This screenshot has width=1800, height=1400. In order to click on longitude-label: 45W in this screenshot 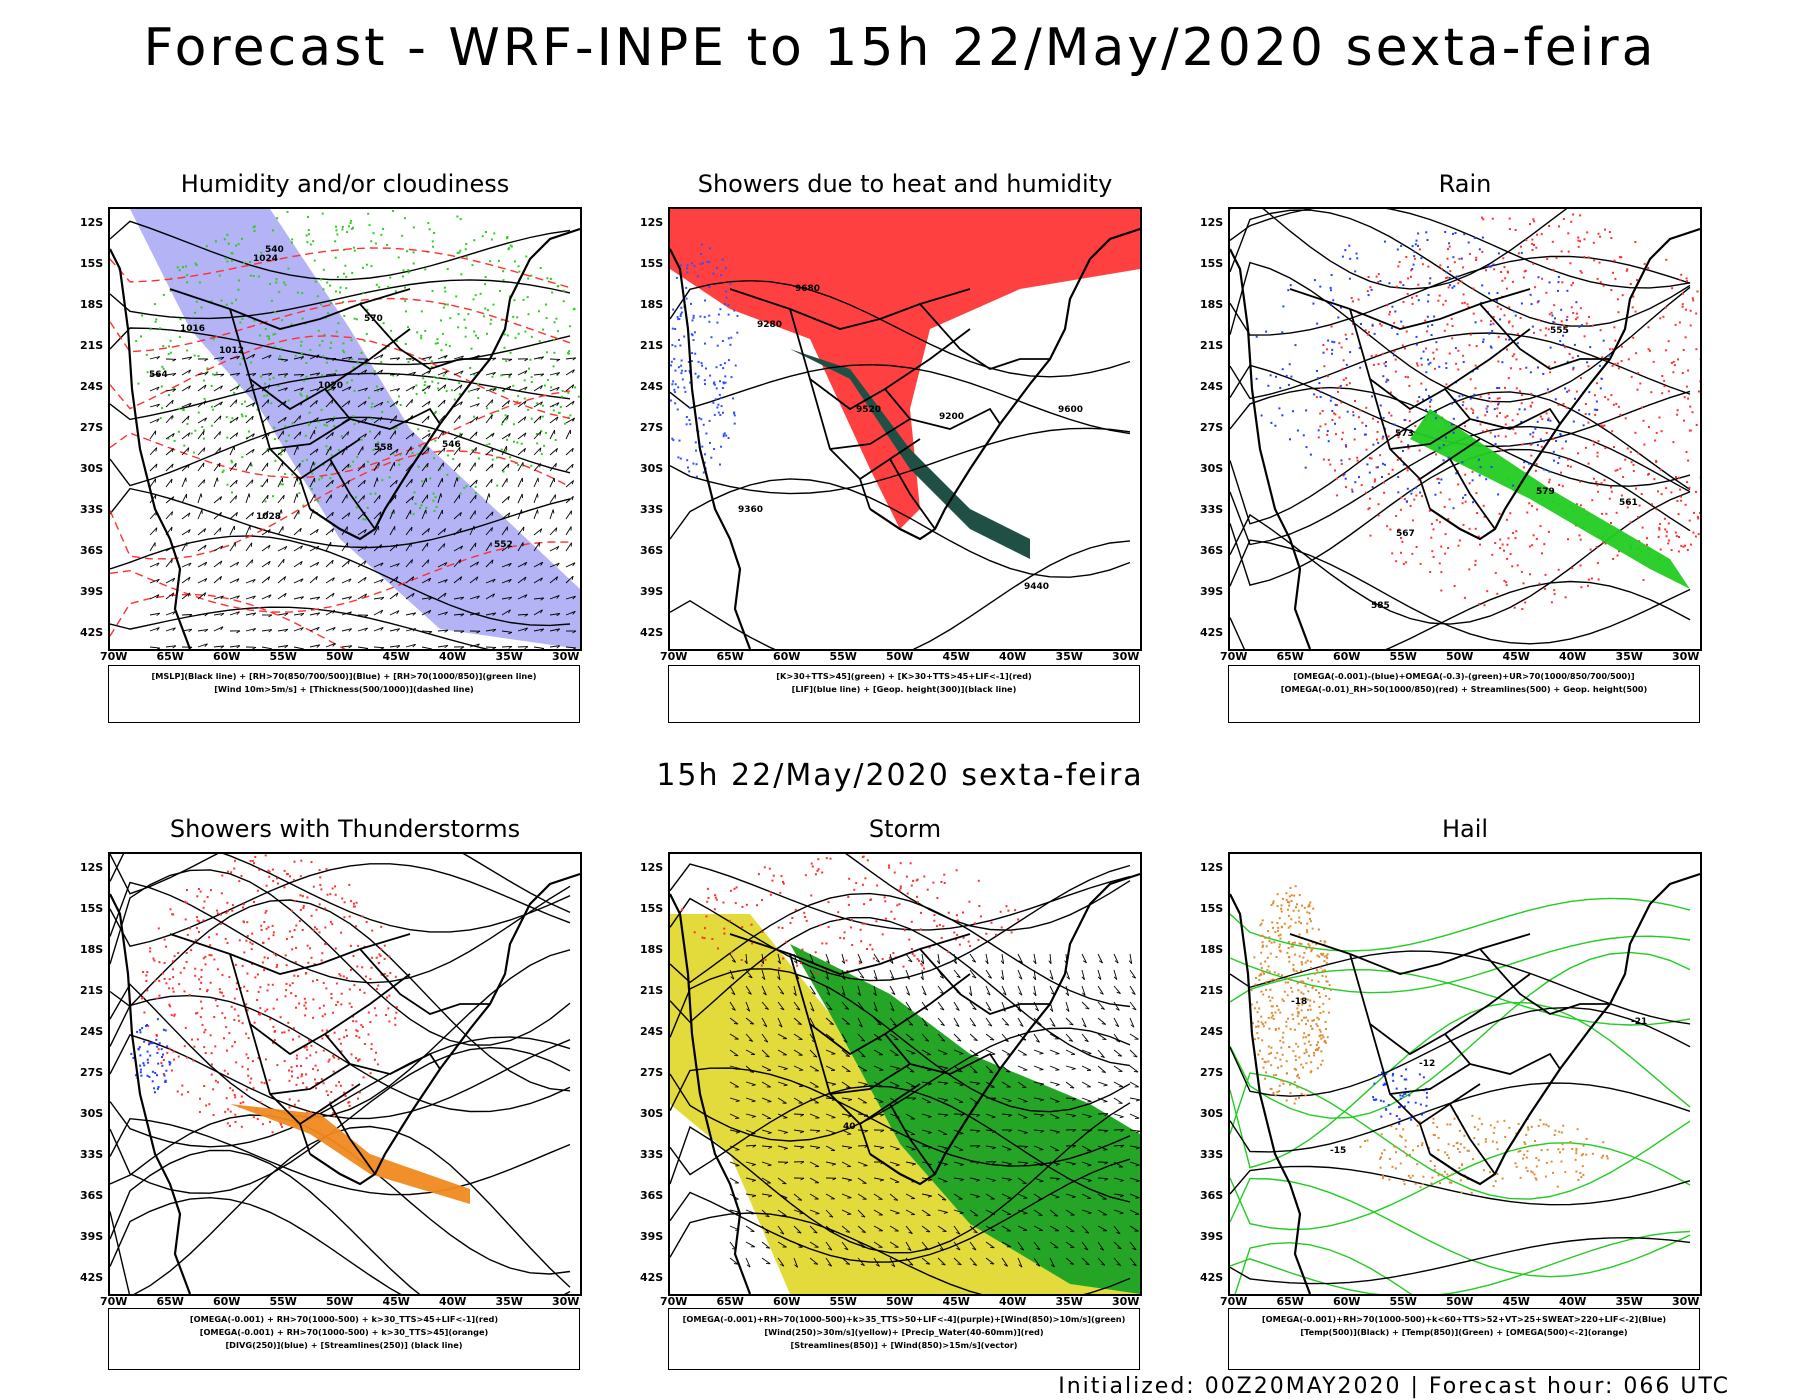, I will do `click(396, 656)`.